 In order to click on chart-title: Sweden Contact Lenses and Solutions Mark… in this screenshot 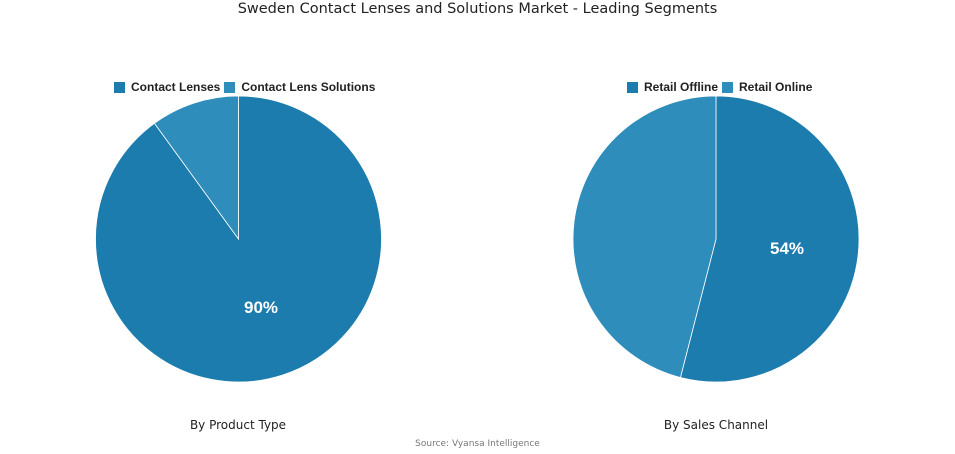, I will do `click(477, 9)`.